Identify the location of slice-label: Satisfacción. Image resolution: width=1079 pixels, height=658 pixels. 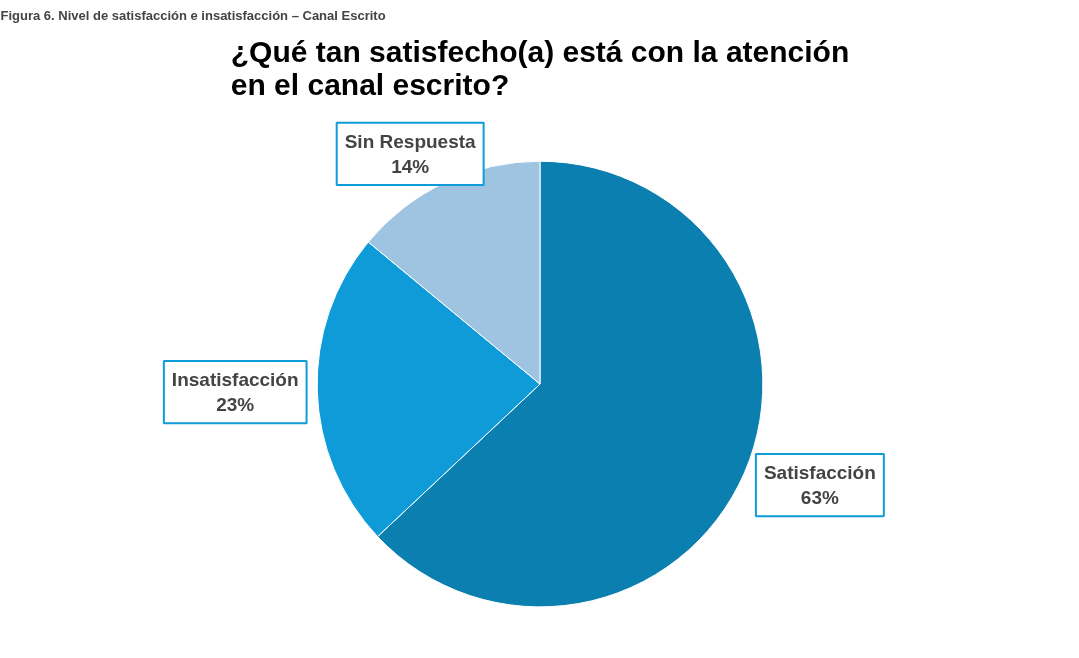
(819, 472).